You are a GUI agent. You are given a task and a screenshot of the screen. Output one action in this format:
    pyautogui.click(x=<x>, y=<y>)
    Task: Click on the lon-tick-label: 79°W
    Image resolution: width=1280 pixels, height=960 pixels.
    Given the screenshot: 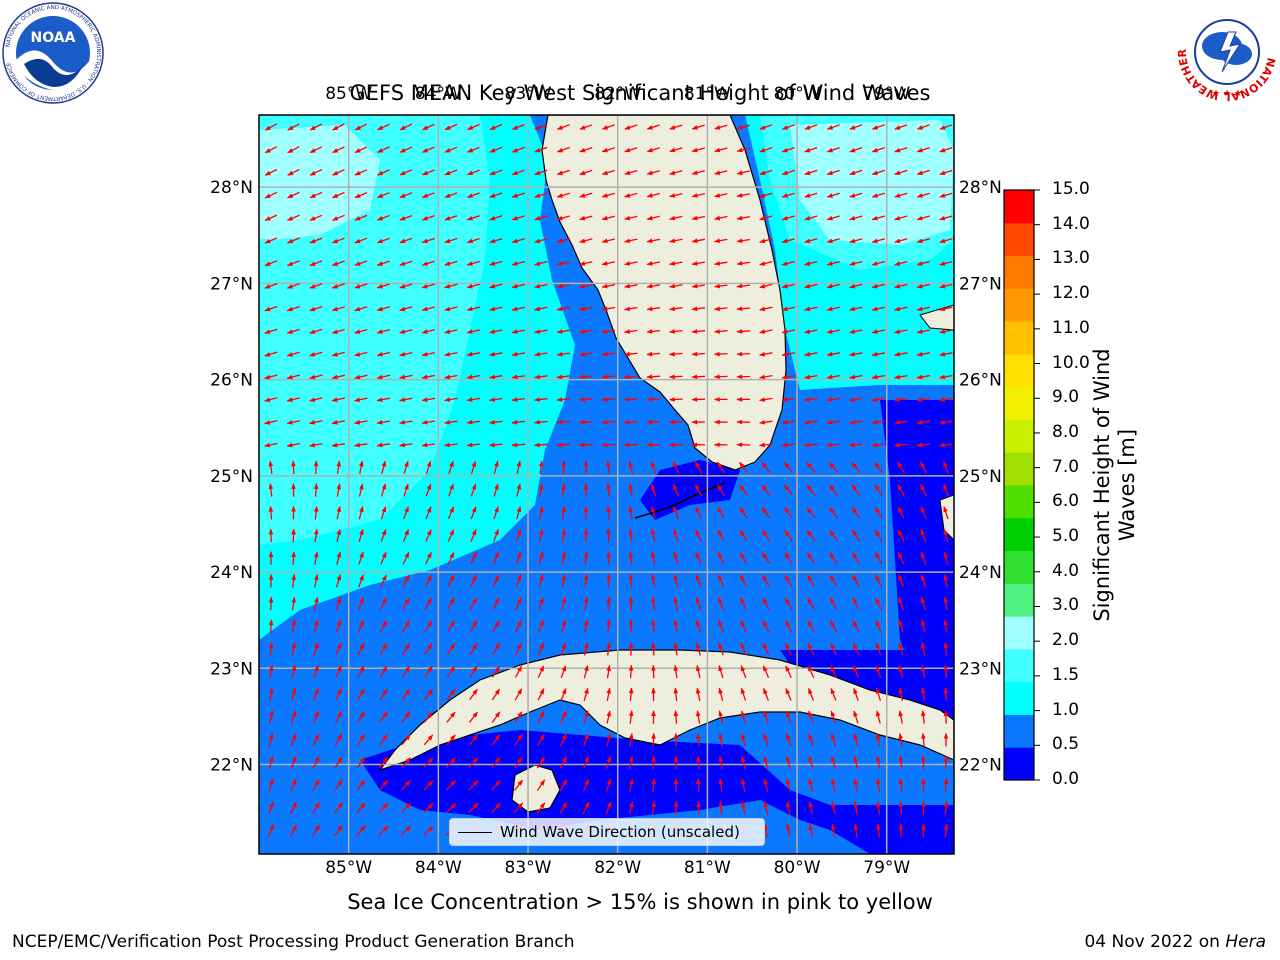 What is the action you would take?
    pyautogui.click(x=886, y=94)
    